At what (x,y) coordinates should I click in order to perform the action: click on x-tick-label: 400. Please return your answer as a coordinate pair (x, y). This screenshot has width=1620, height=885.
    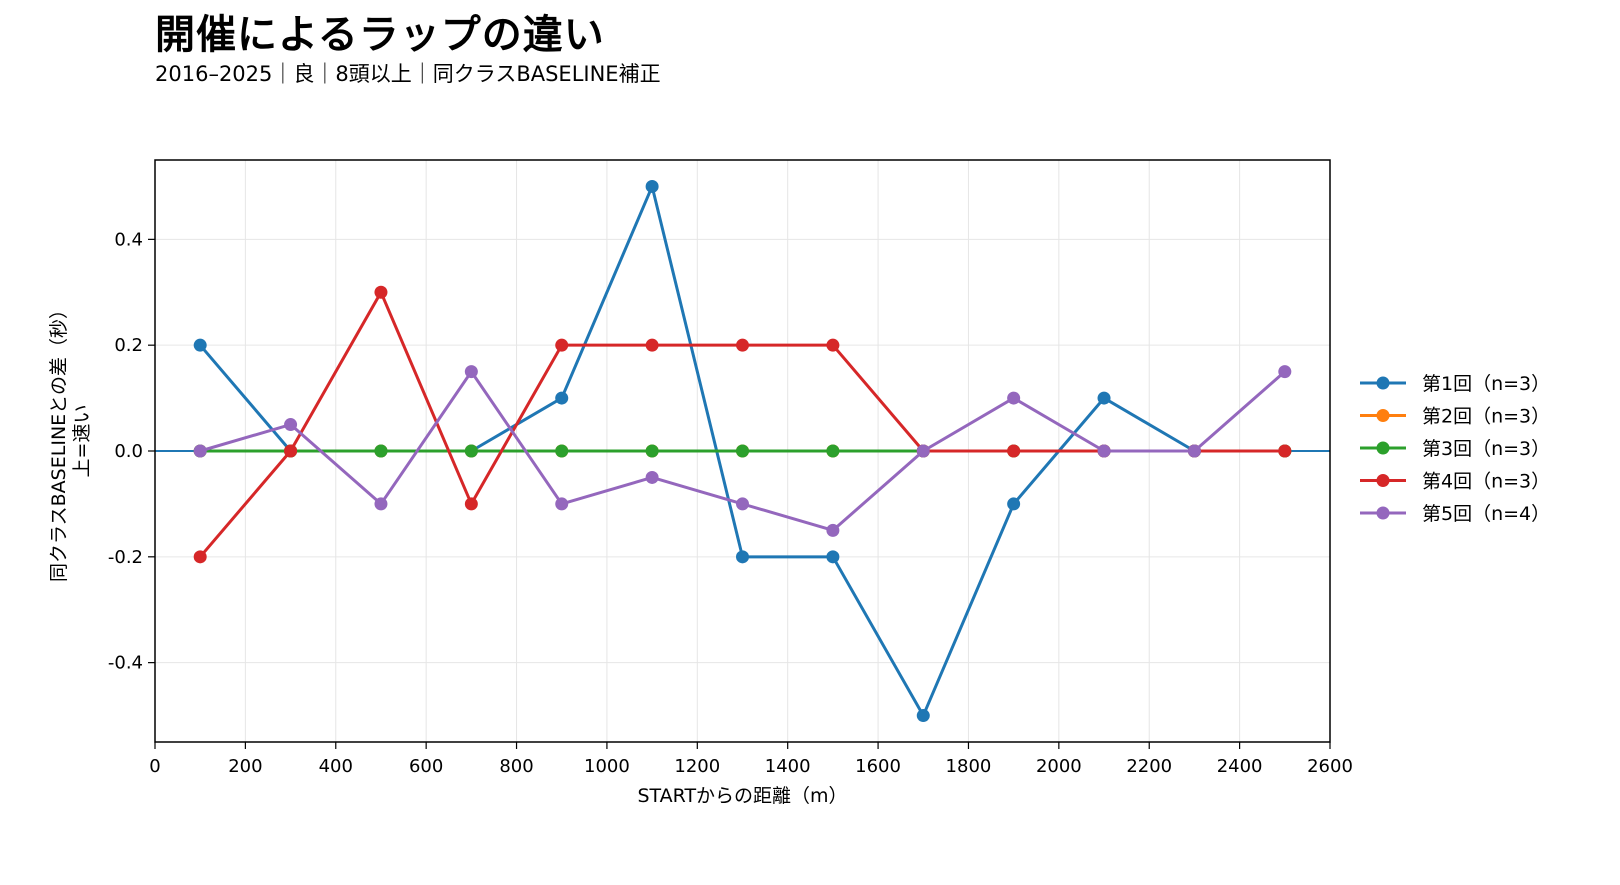
    Looking at the image, I should click on (336, 766).